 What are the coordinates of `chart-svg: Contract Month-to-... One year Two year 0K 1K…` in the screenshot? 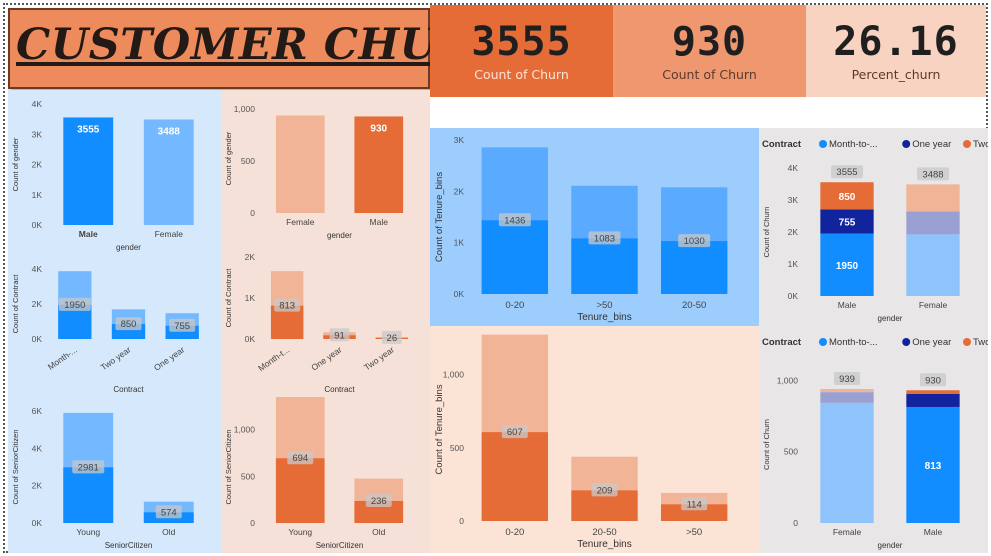 It's located at (875, 231).